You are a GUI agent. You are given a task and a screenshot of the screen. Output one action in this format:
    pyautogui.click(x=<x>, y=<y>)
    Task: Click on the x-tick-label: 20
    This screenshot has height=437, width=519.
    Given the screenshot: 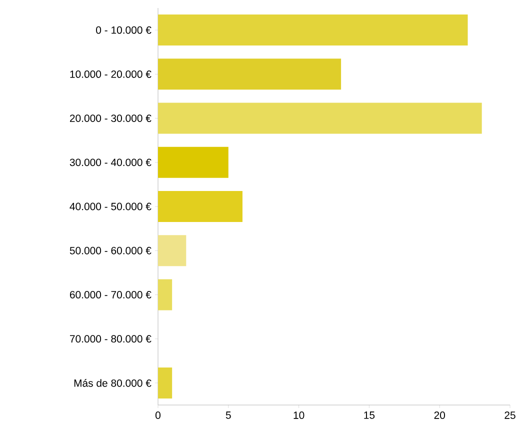 What is the action you would take?
    pyautogui.click(x=440, y=415)
    